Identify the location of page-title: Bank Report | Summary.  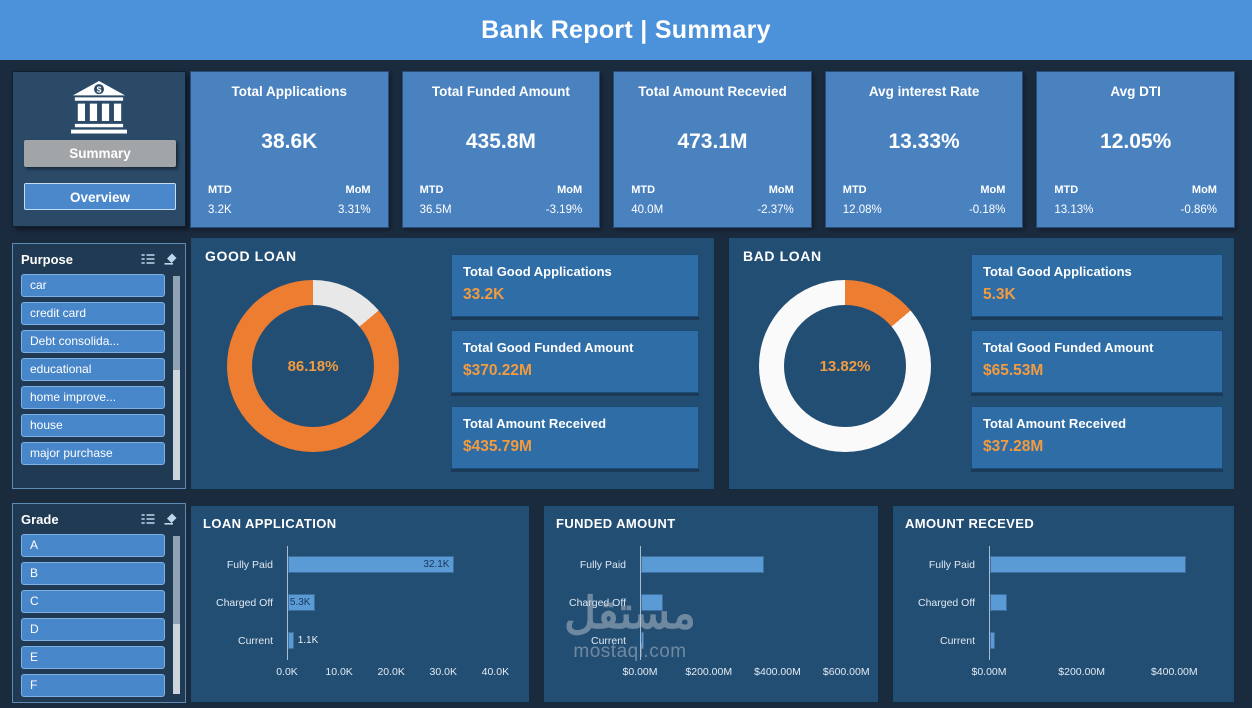
(626, 29).